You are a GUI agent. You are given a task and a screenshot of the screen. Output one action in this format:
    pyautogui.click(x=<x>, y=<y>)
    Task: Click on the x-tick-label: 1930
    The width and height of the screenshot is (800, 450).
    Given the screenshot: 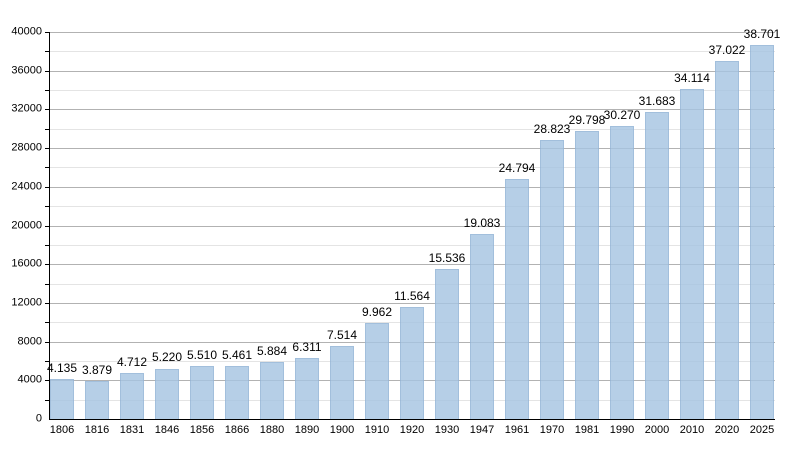 What is the action you would take?
    pyautogui.click(x=447, y=430)
    